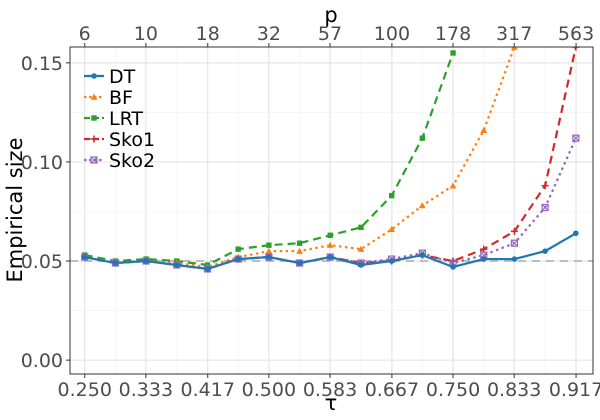  I want to click on legend-marker-sko2, so click(94, 160).